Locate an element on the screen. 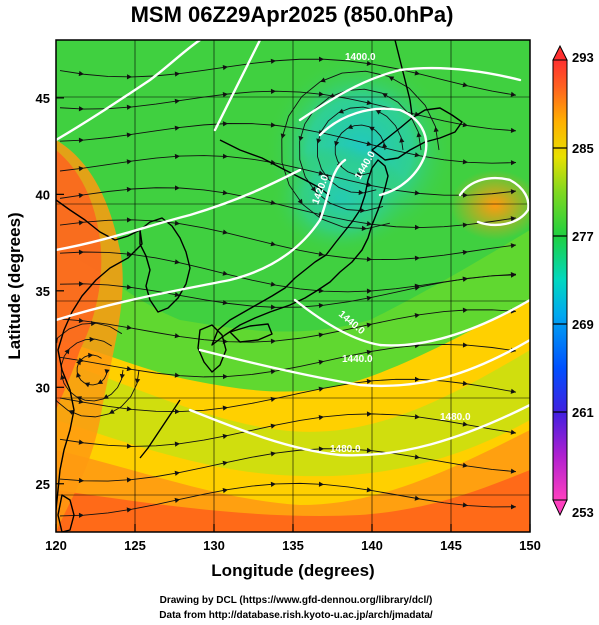  x-tick-label: 125 is located at coordinates (135, 545).